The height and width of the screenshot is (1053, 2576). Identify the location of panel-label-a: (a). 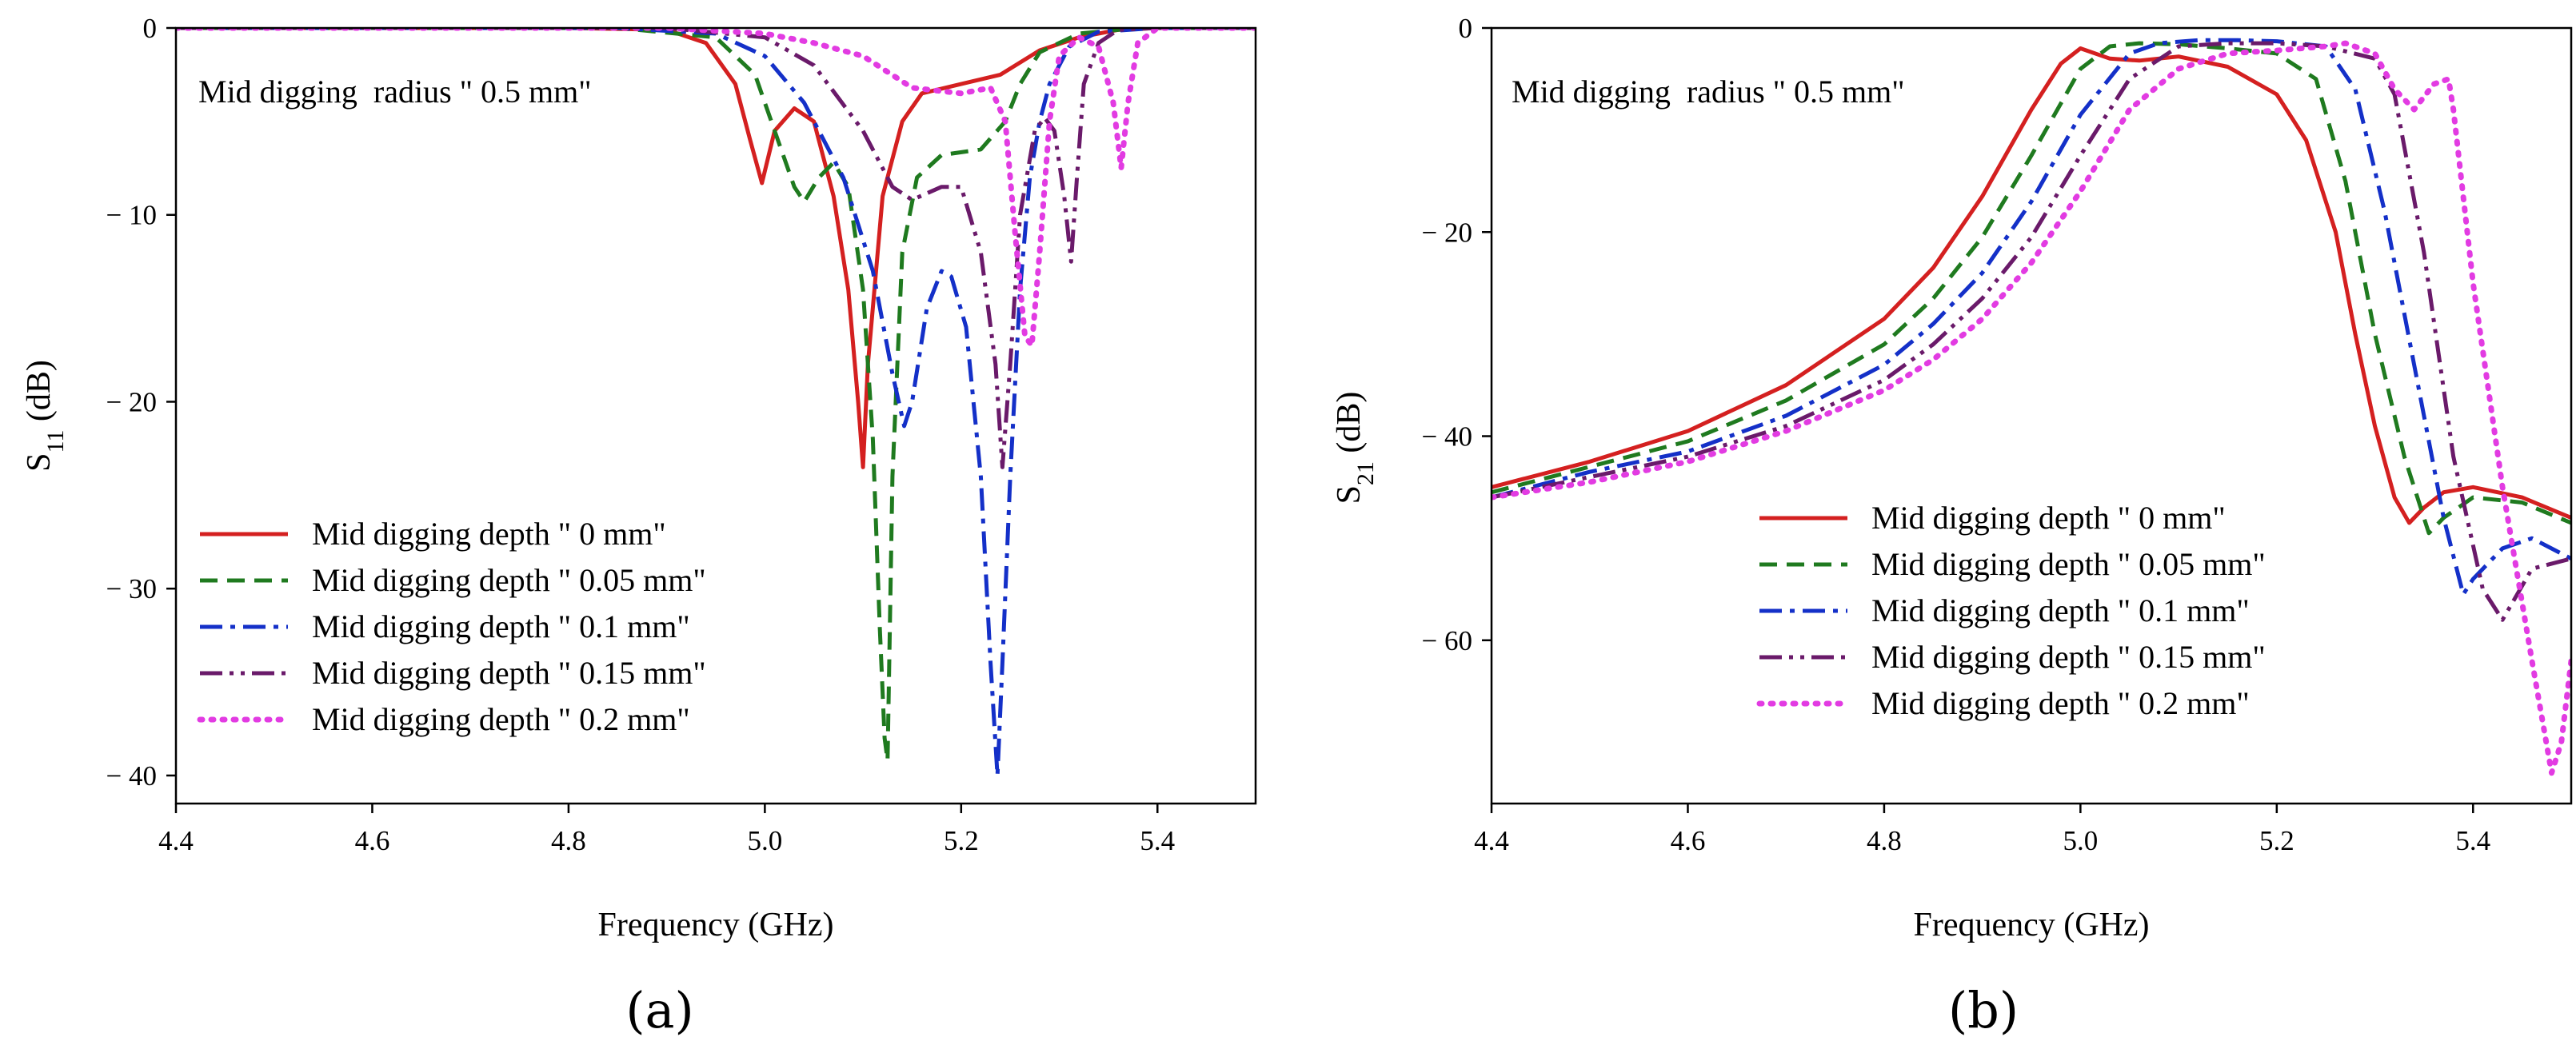
(659, 1010).